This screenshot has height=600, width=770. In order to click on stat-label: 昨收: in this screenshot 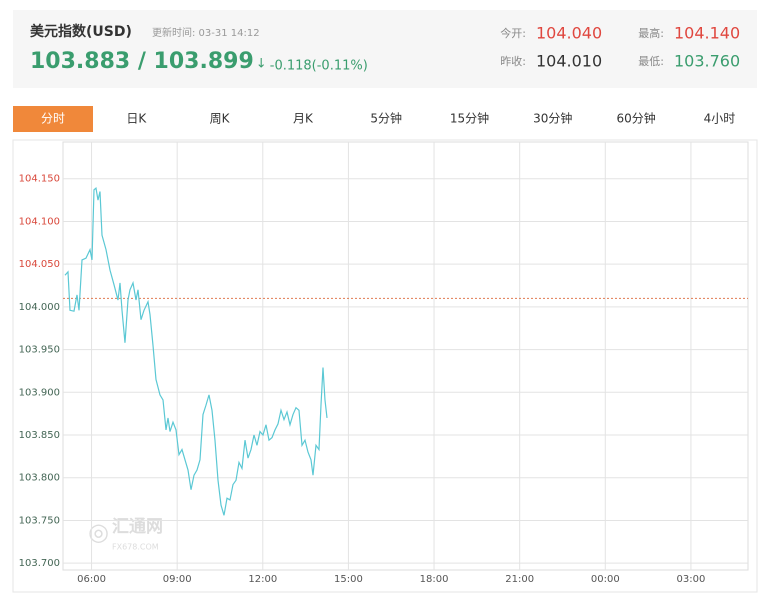, I will do `click(513, 61)`.